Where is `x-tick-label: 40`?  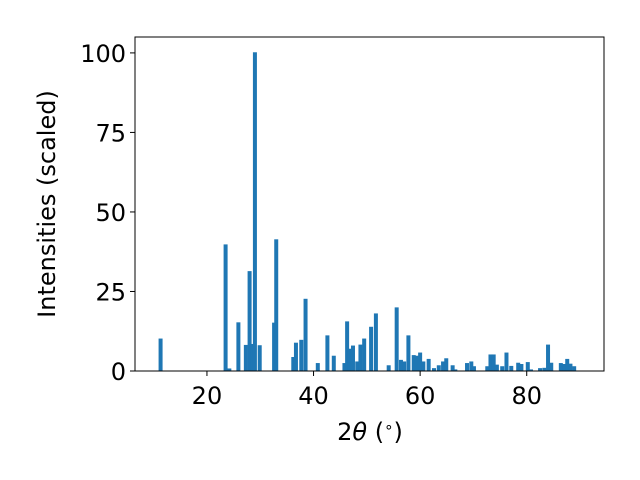 x-tick-label: 40 is located at coordinates (313, 396).